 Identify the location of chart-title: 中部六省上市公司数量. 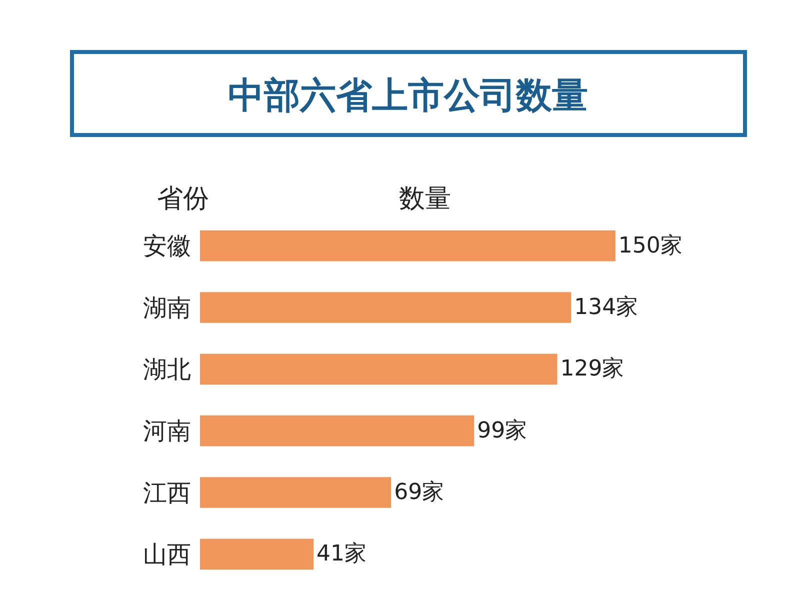
(408, 96).